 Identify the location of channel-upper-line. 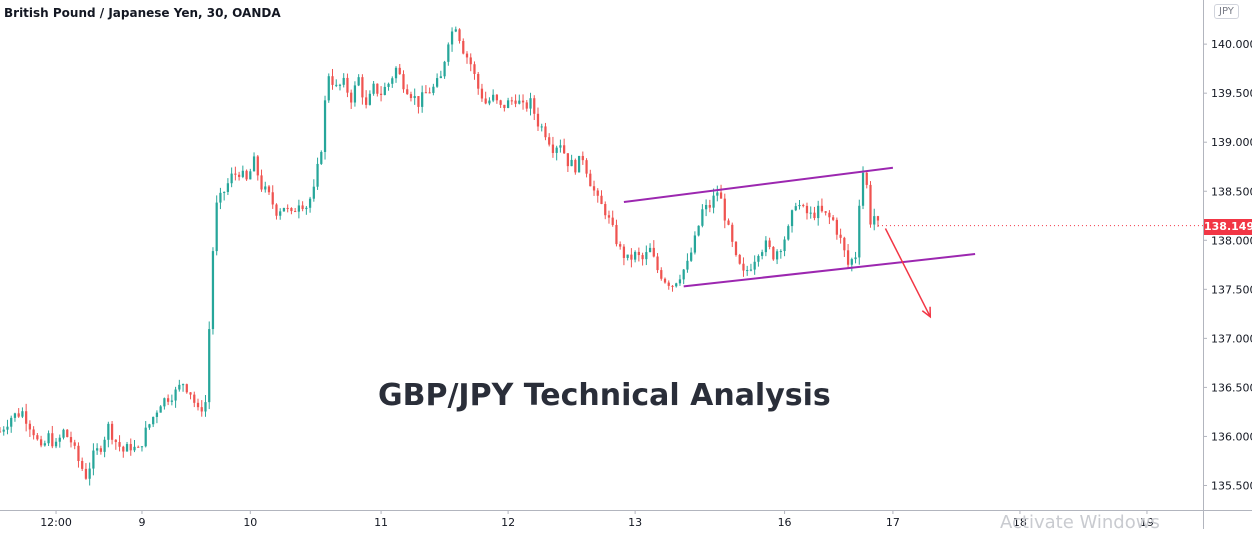
(758, 185).